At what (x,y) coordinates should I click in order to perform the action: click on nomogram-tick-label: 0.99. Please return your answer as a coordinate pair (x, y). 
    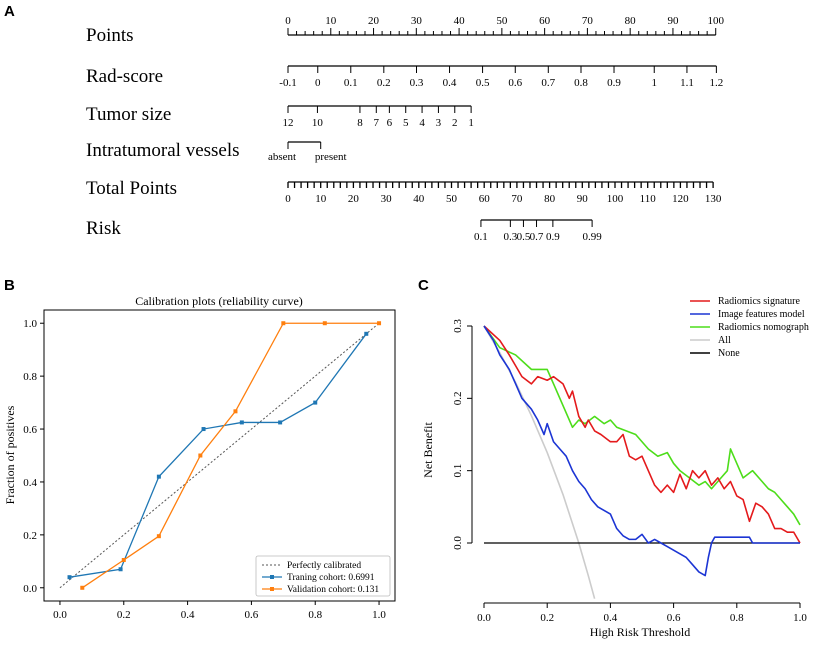
    Looking at the image, I should click on (592, 237).